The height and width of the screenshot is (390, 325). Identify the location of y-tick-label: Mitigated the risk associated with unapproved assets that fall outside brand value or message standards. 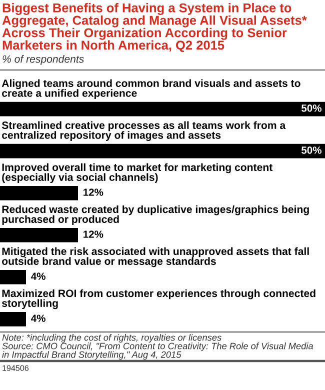
(155, 257).